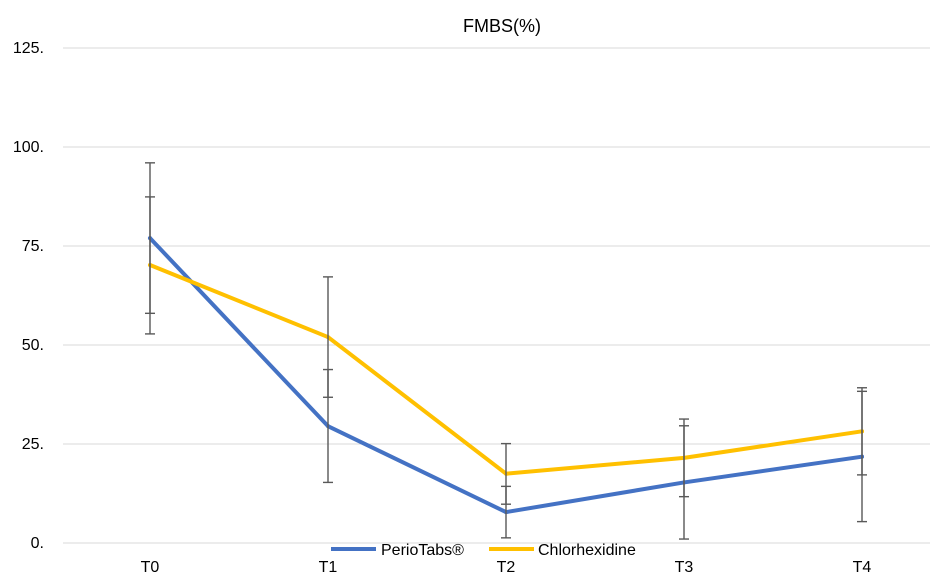  Describe the element at coordinates (33, 444) in the screenshot. I see `y-tick-label: 25.` at that location.